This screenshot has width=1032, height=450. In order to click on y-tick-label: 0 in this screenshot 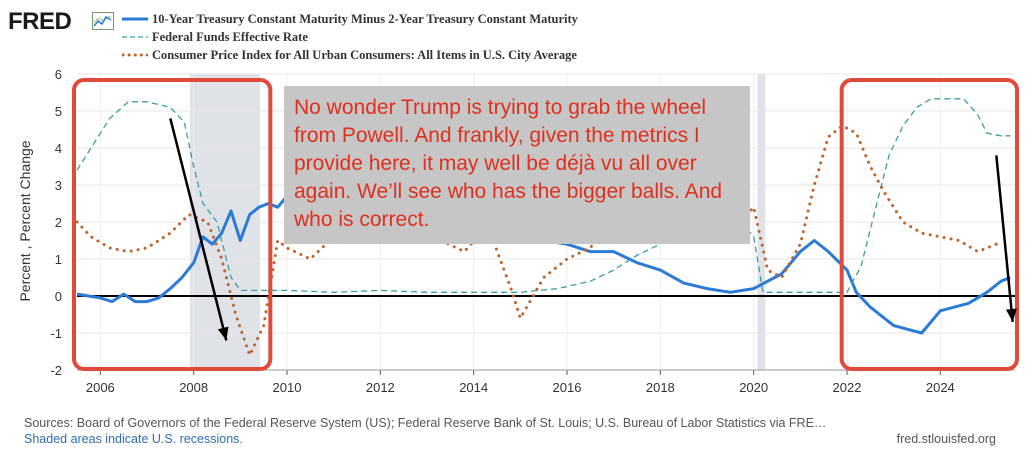, I will do `click(58, 296)`.